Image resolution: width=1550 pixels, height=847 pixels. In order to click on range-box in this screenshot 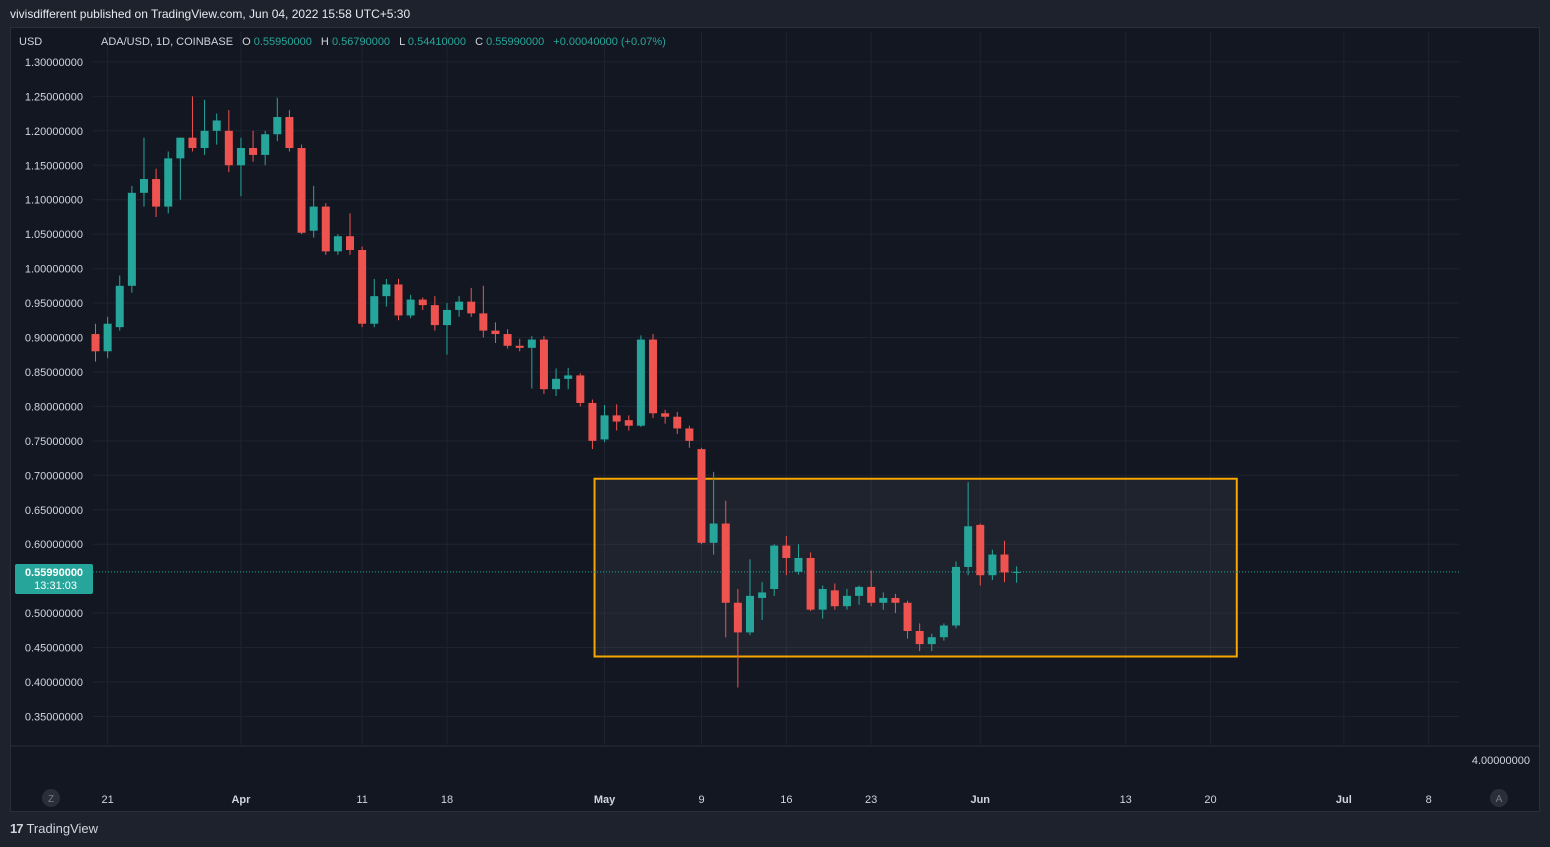, I will do `click(915, 567)`.